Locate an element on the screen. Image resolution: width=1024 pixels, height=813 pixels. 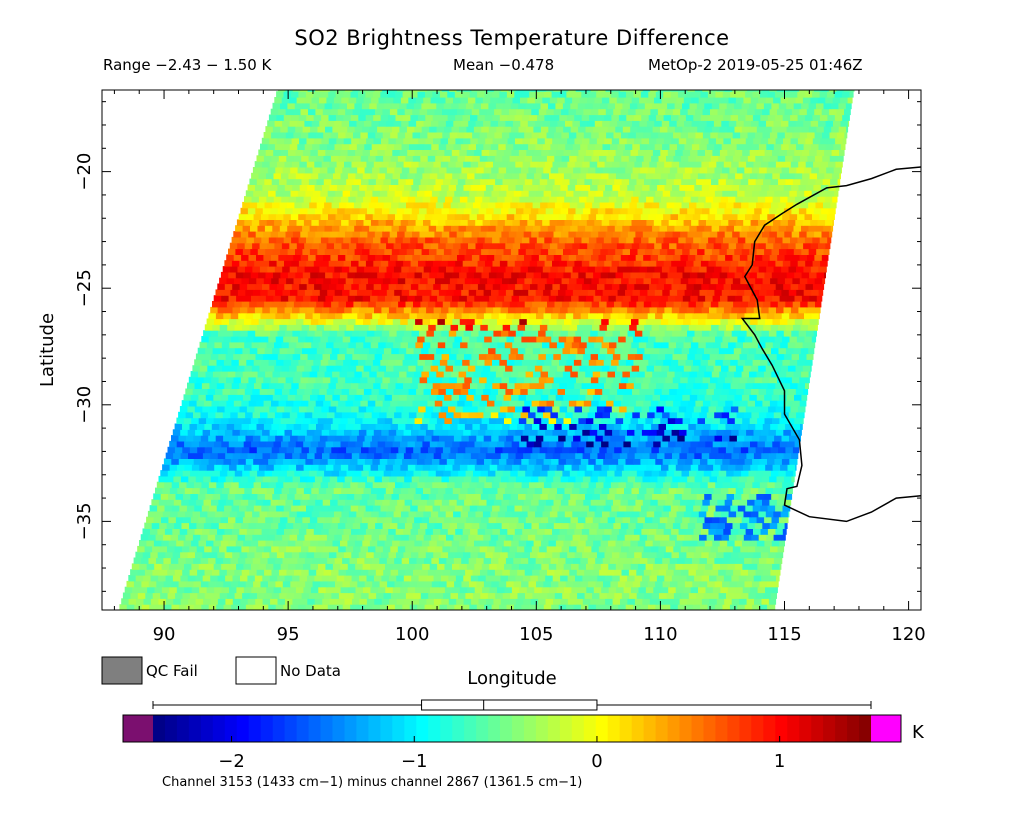
coastline is located at coordinates (830, 344).